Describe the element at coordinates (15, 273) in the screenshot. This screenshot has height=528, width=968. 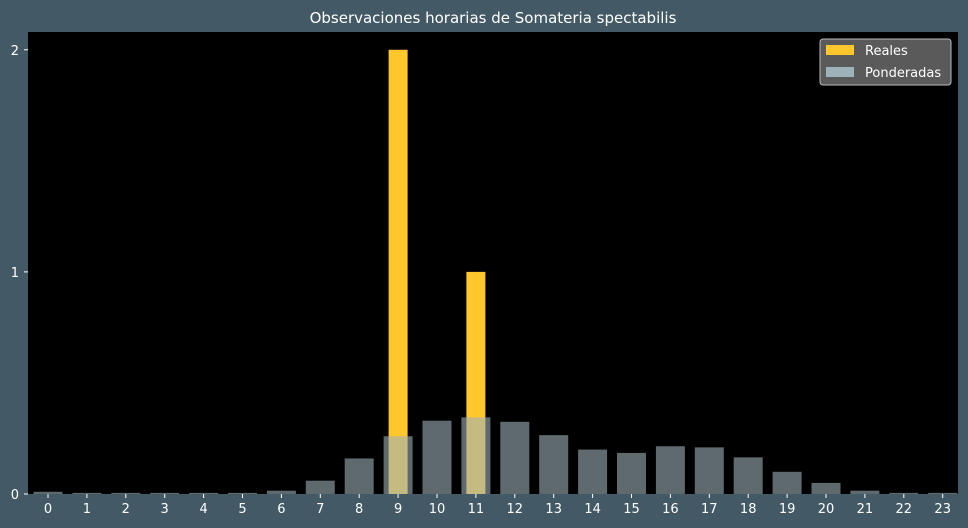
I see `y-tick-label: 1` at that location.